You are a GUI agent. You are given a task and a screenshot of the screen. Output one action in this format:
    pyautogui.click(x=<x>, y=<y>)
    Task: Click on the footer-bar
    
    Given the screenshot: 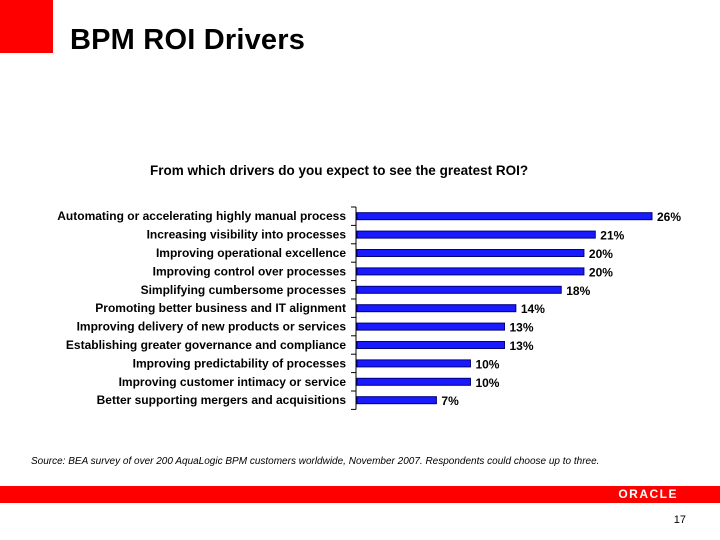 What is the action you would take?
    pyautogui.click(x=360, y=494)
    